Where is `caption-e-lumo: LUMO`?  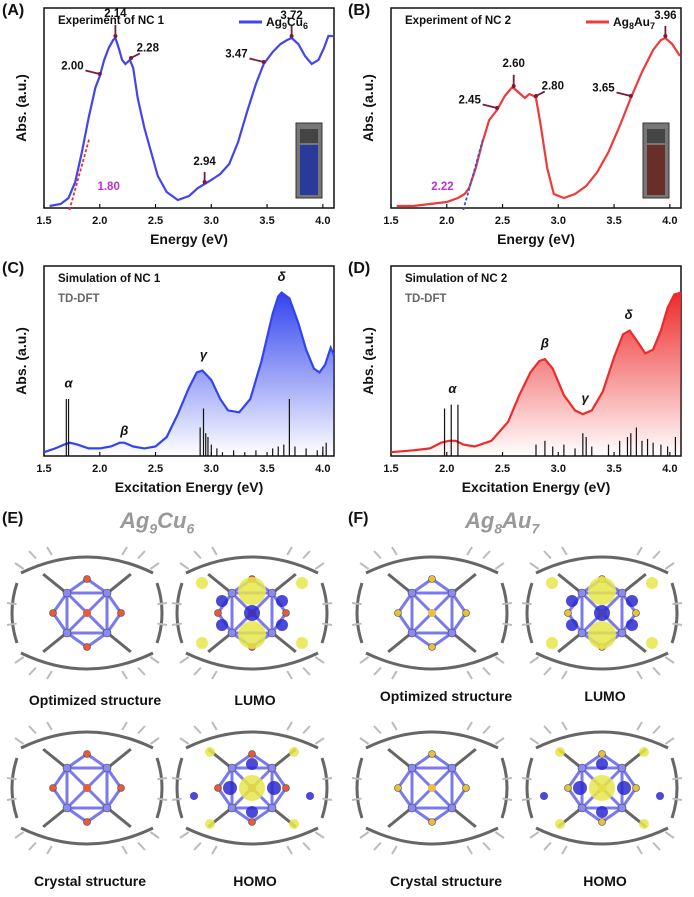
caption-e-lumo: LUMO is located at coordinates (255, 700).